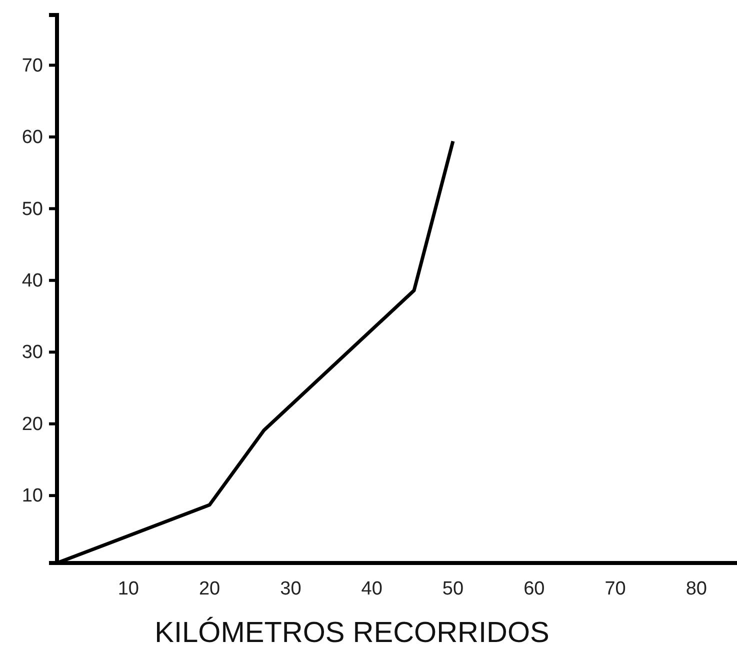 This screenshot has width=737, height=661. What do you see at coordinates (32, 65) in the screenshot?
I see `y-tick-label: 70` at bounding box center [32, 65].